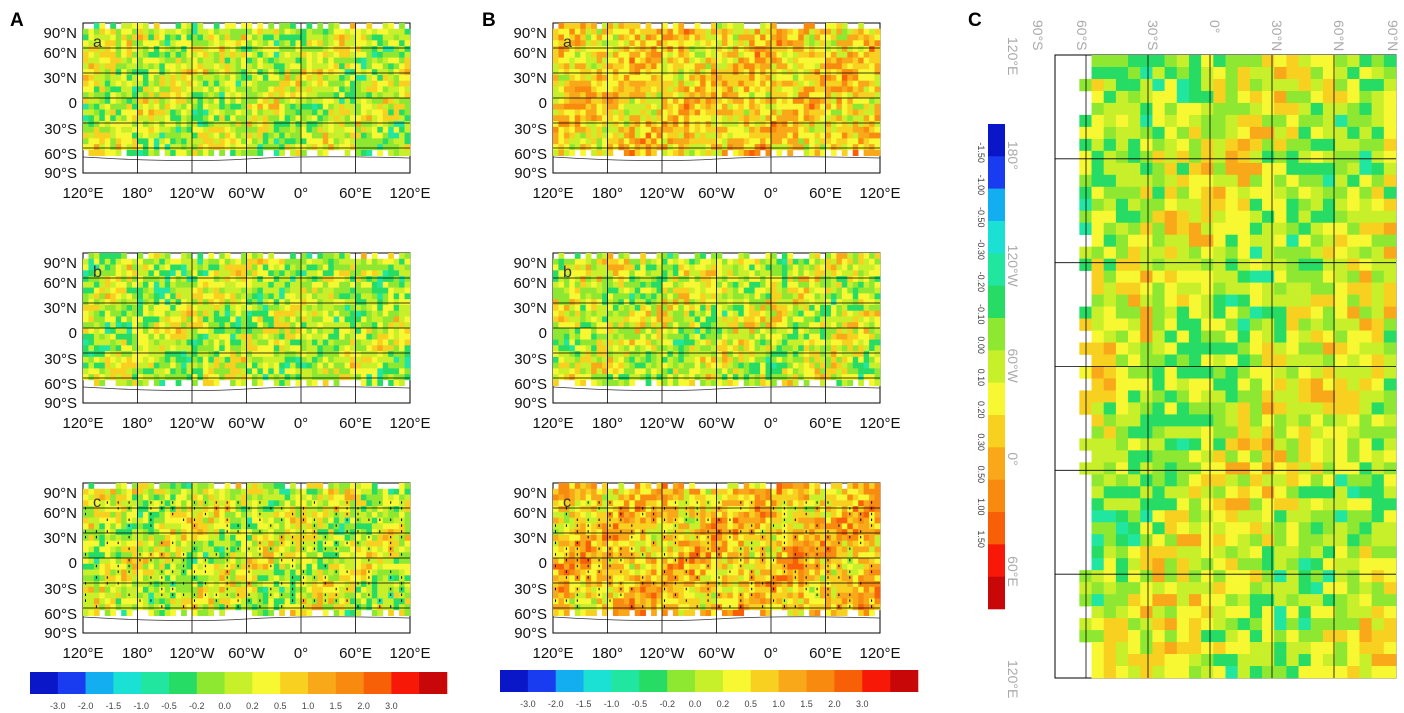 Image resolution: width=1404 pixels, height=713 pixels. Describe the element at coordinates (247, 89) in the screenshot. I see `heat-cells` at that location.